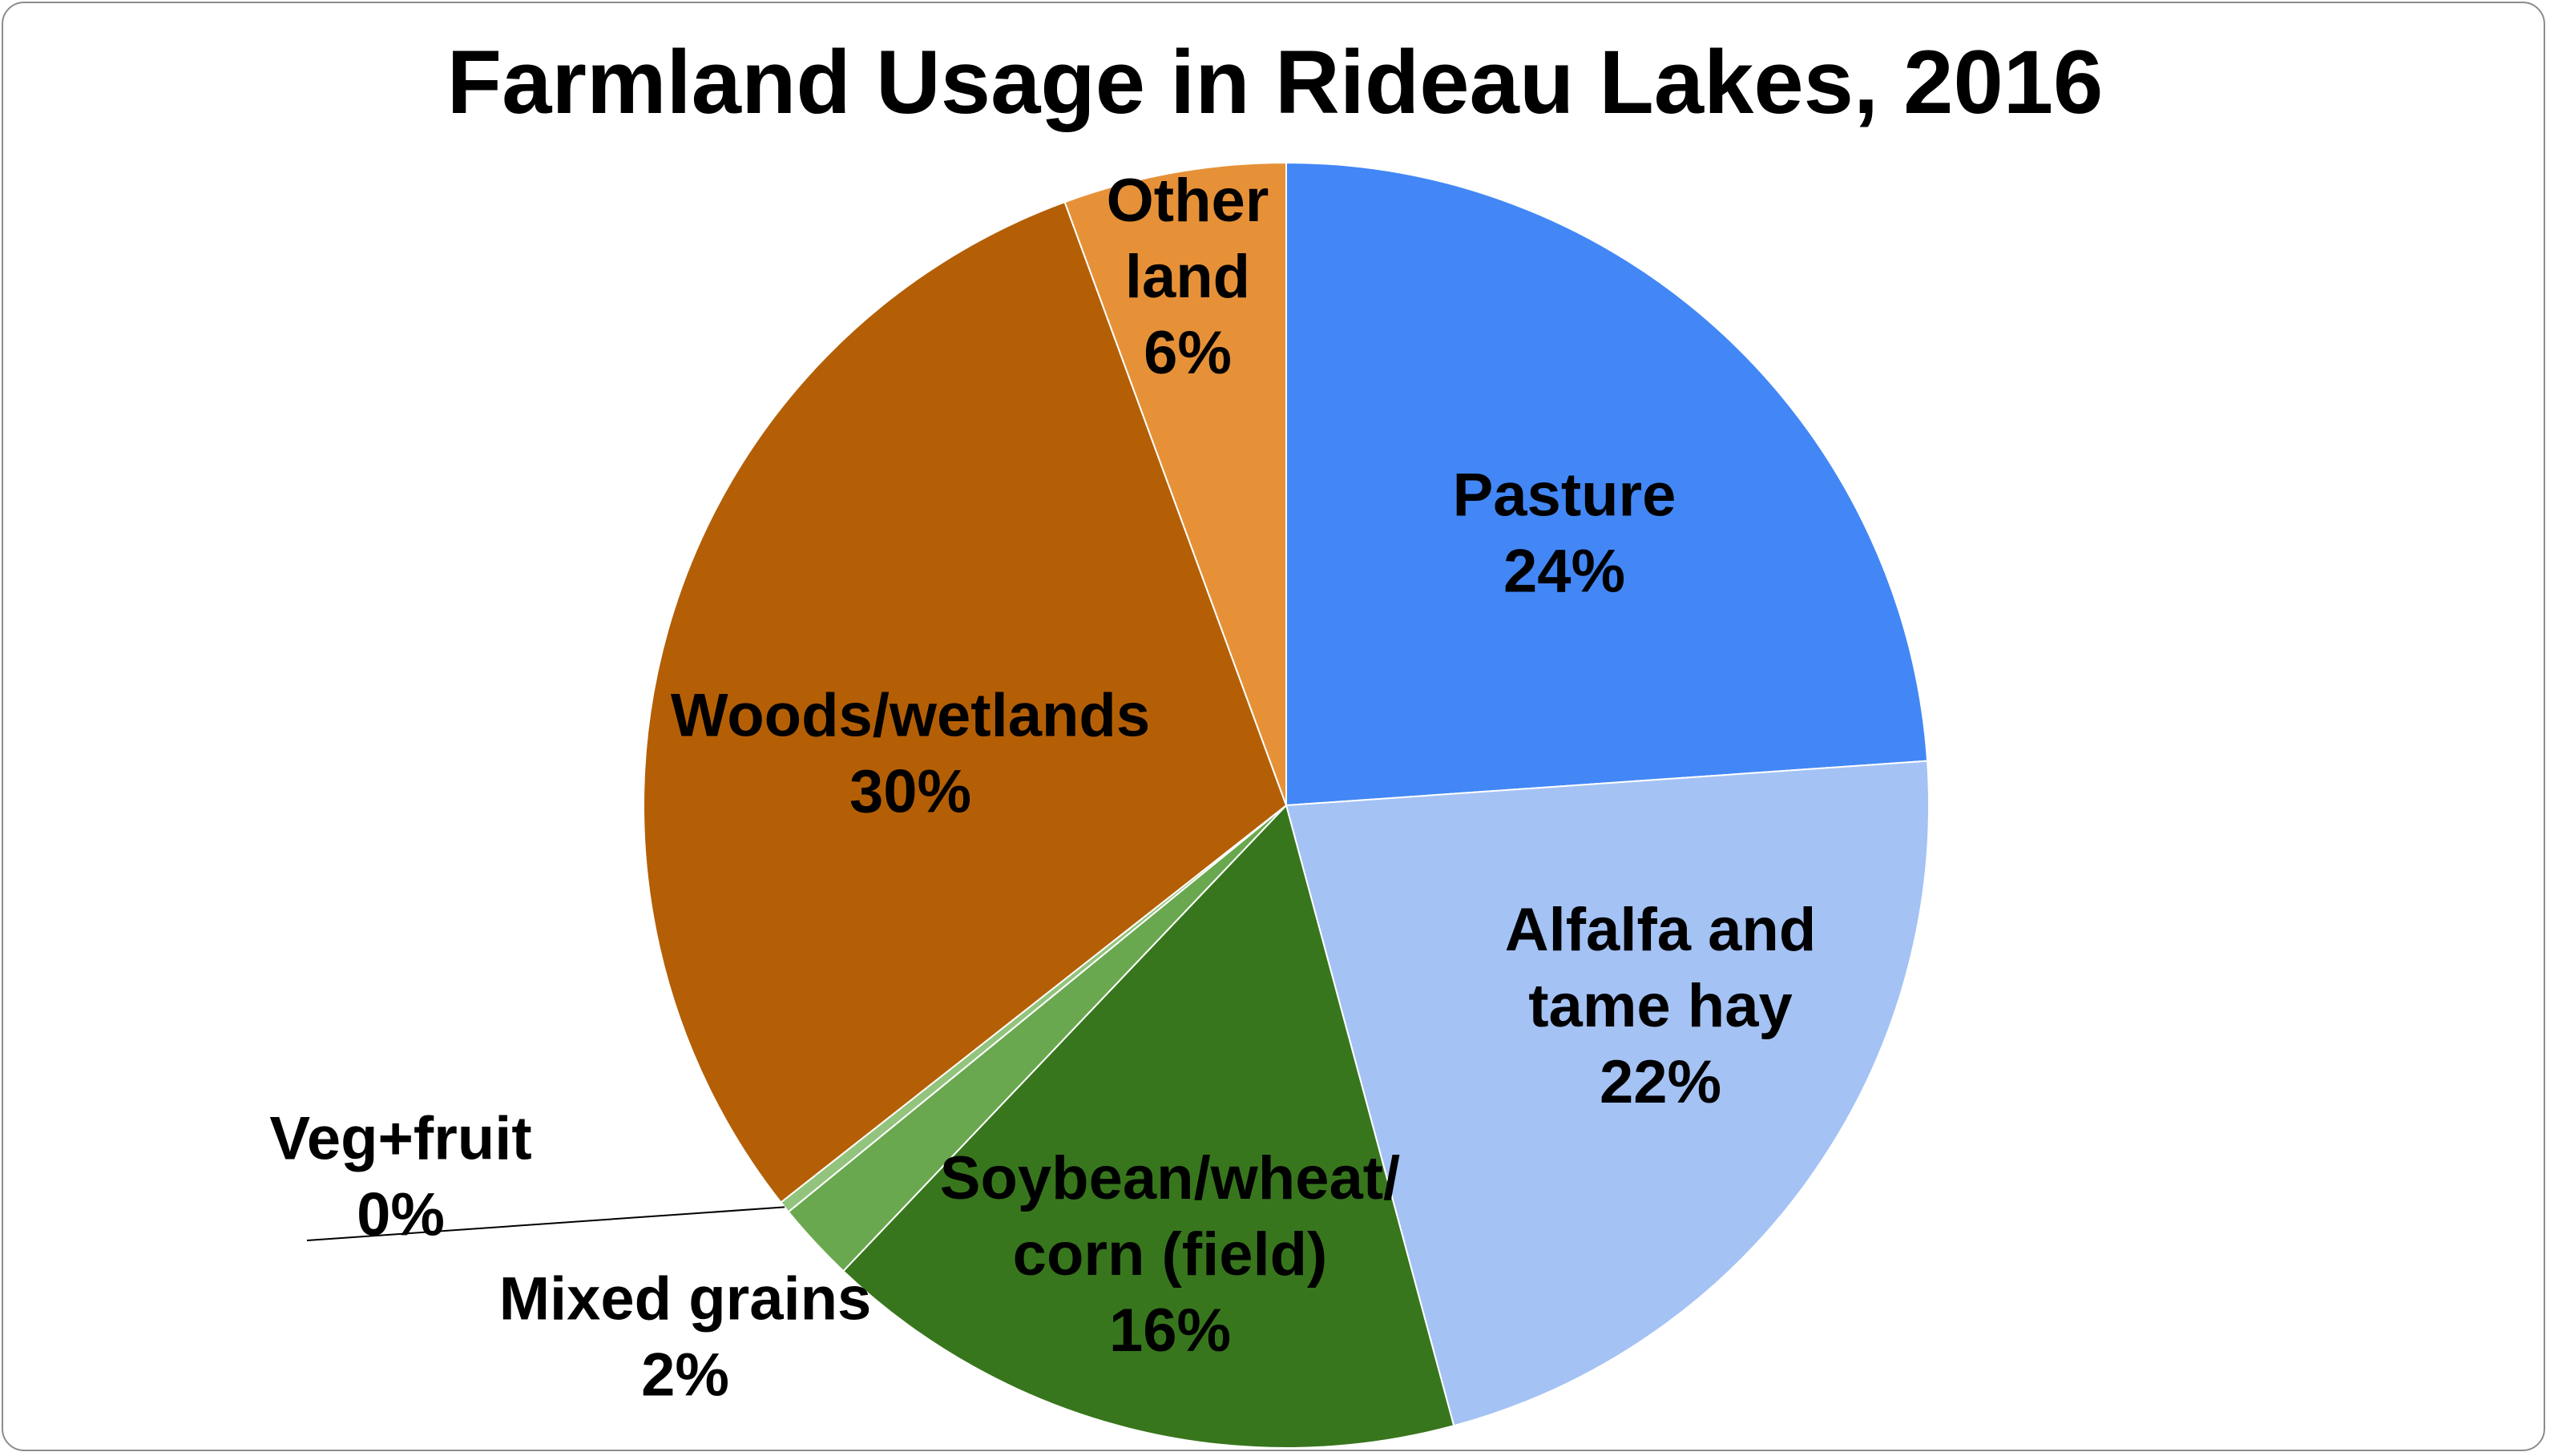 The width and height of the screenshot is (2550, 1456). Describe the element at coordinates (910, 792) in the screenshot. I see `slice-label-woods-wetlands-percent: 30%` at that location.